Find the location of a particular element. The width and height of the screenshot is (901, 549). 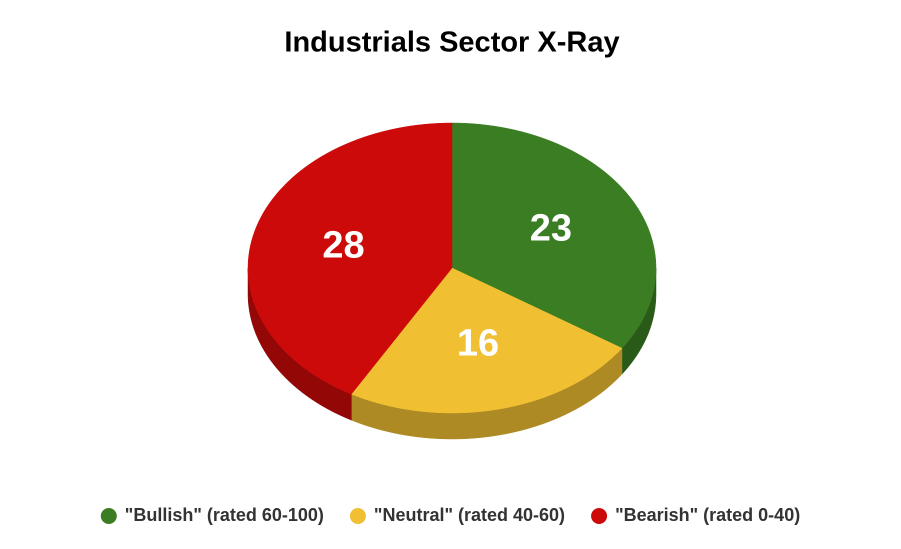

legend-label: "Bearish" (rated 0-40) is located at coordinates (707, 515).